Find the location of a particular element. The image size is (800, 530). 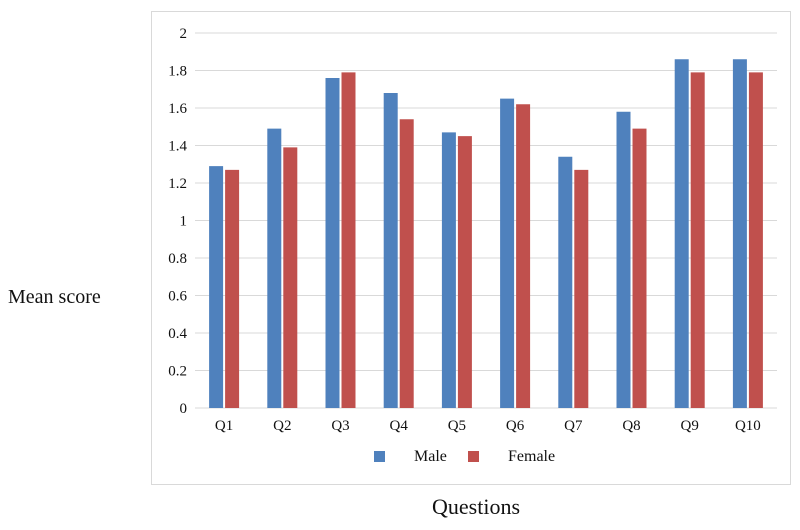

y-axis-label: Mean score is located at coordinates (54, 297).